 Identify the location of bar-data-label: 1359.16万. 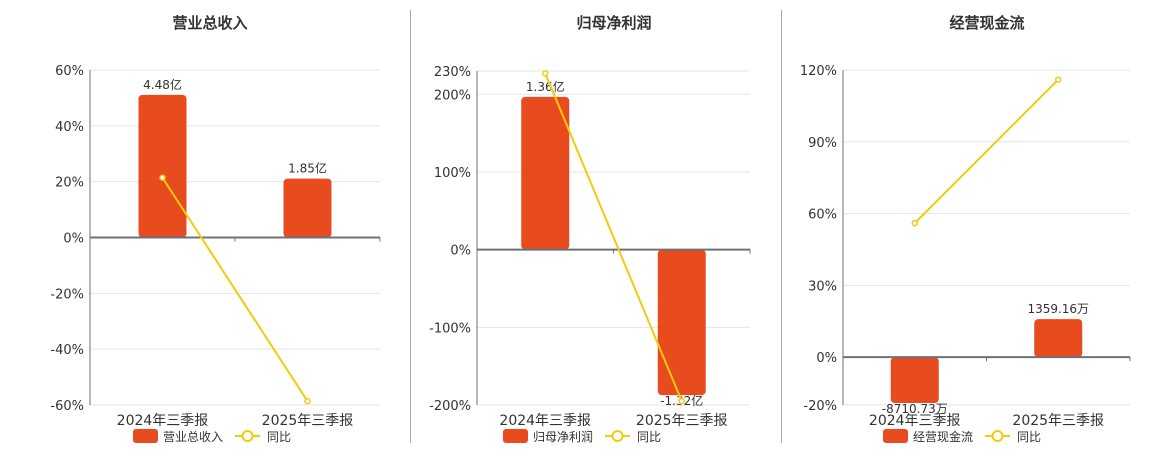
(1058, 309).